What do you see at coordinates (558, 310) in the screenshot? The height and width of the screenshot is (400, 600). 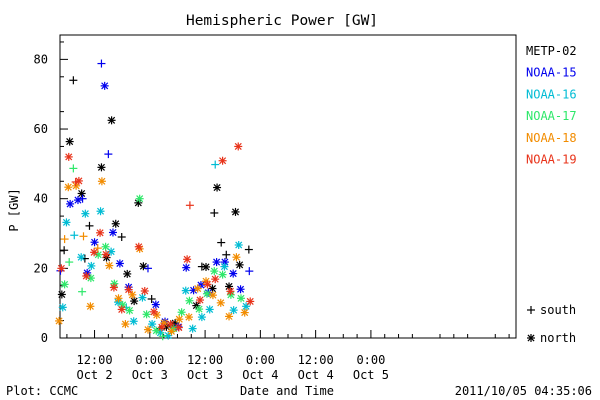 I see `legend-south-label: south` at bounding box center [558, 310].